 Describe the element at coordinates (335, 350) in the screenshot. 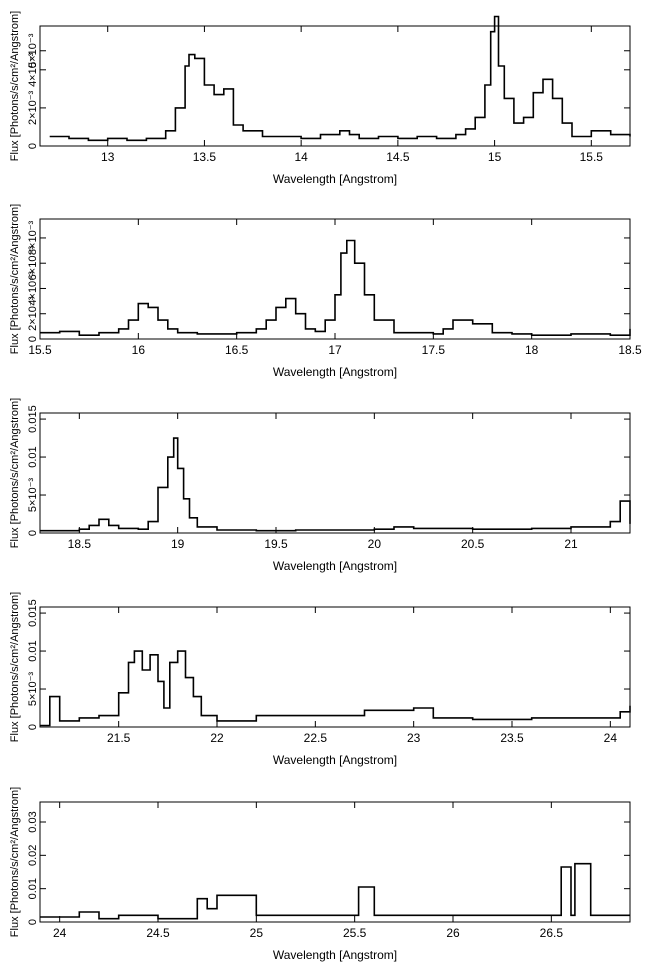

I see `x-tick-label: 17` at that location.